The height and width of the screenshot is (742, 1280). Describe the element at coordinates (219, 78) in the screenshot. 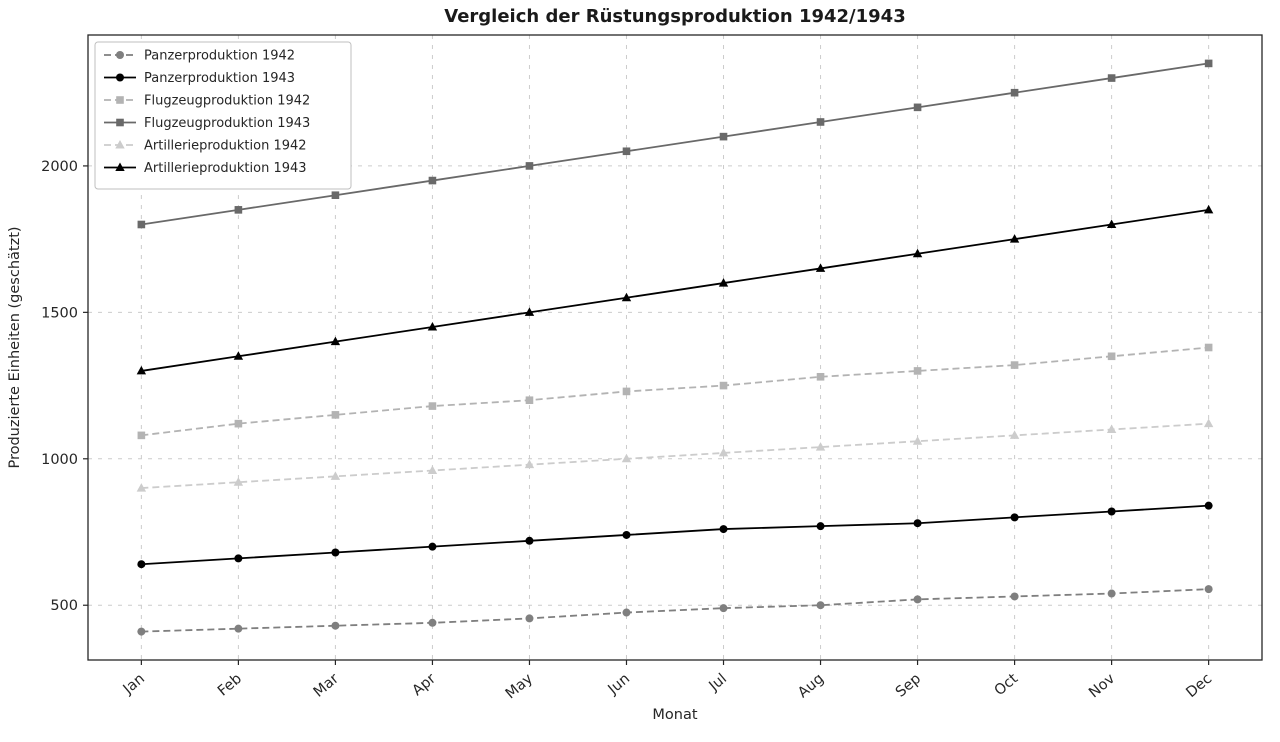

I see `legend-label: Panzerproduktion 1943` at that location.